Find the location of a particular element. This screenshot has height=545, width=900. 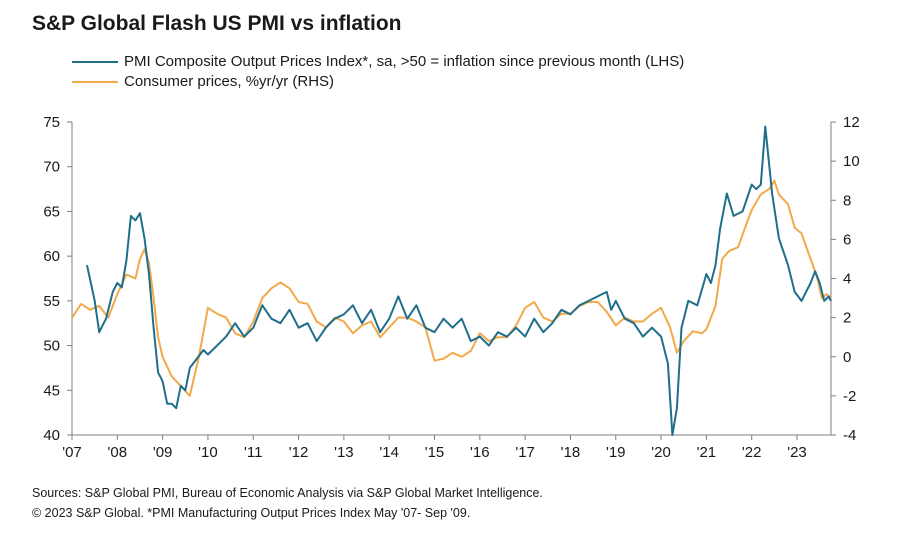

y-right-tick-label: 2 is located at coordinates (847, 318).